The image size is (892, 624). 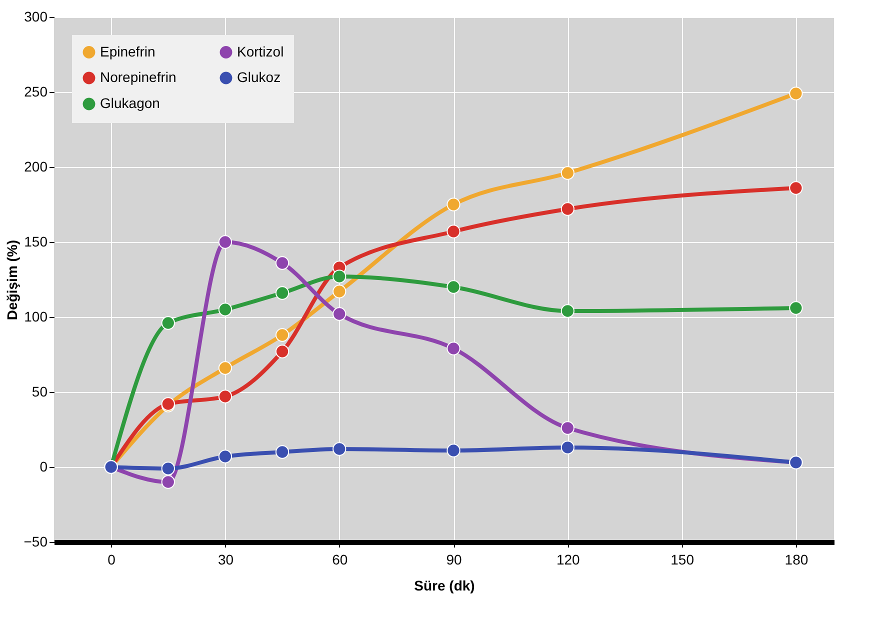 What do you see at coordinates (36, 542) in the screenshot?
I see `y-tick-label: −50` at bounding box center [36, 542].